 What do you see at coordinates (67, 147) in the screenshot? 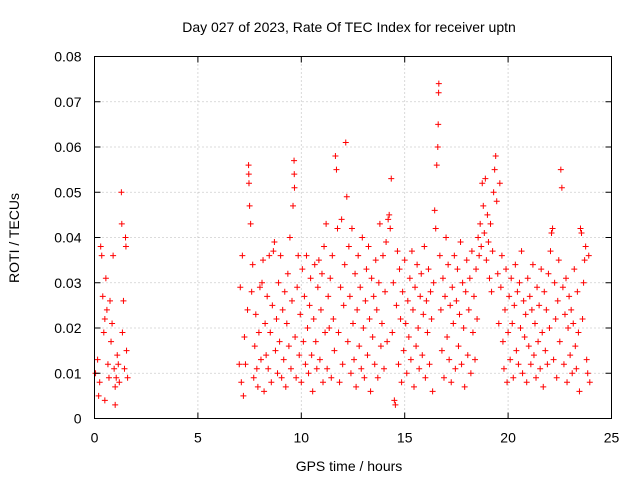
I see `y-tick-label: 0.06` at bounding box center [67, 147].